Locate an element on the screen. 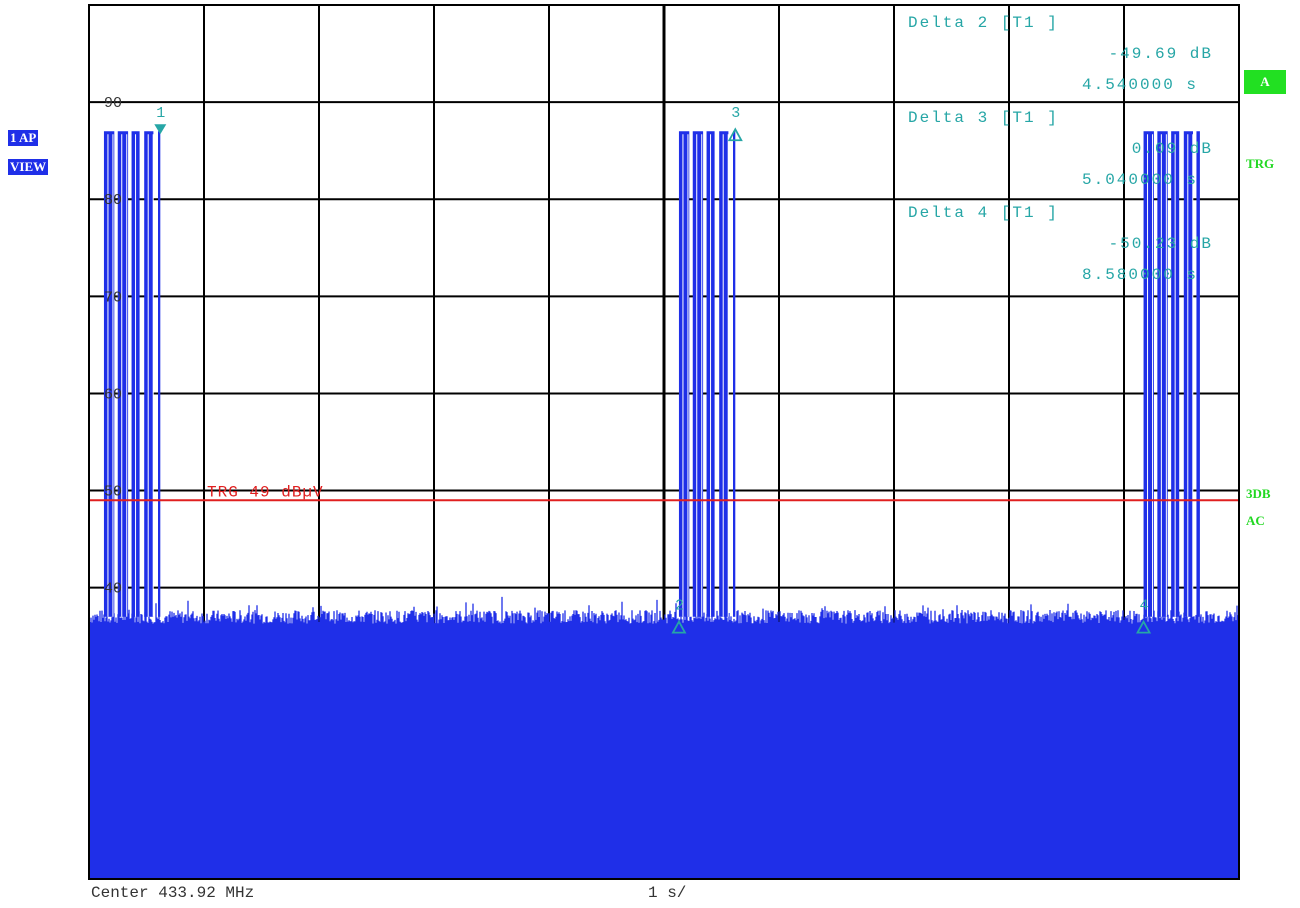  marker-number: 4 is located at coordinates (1144, 606).